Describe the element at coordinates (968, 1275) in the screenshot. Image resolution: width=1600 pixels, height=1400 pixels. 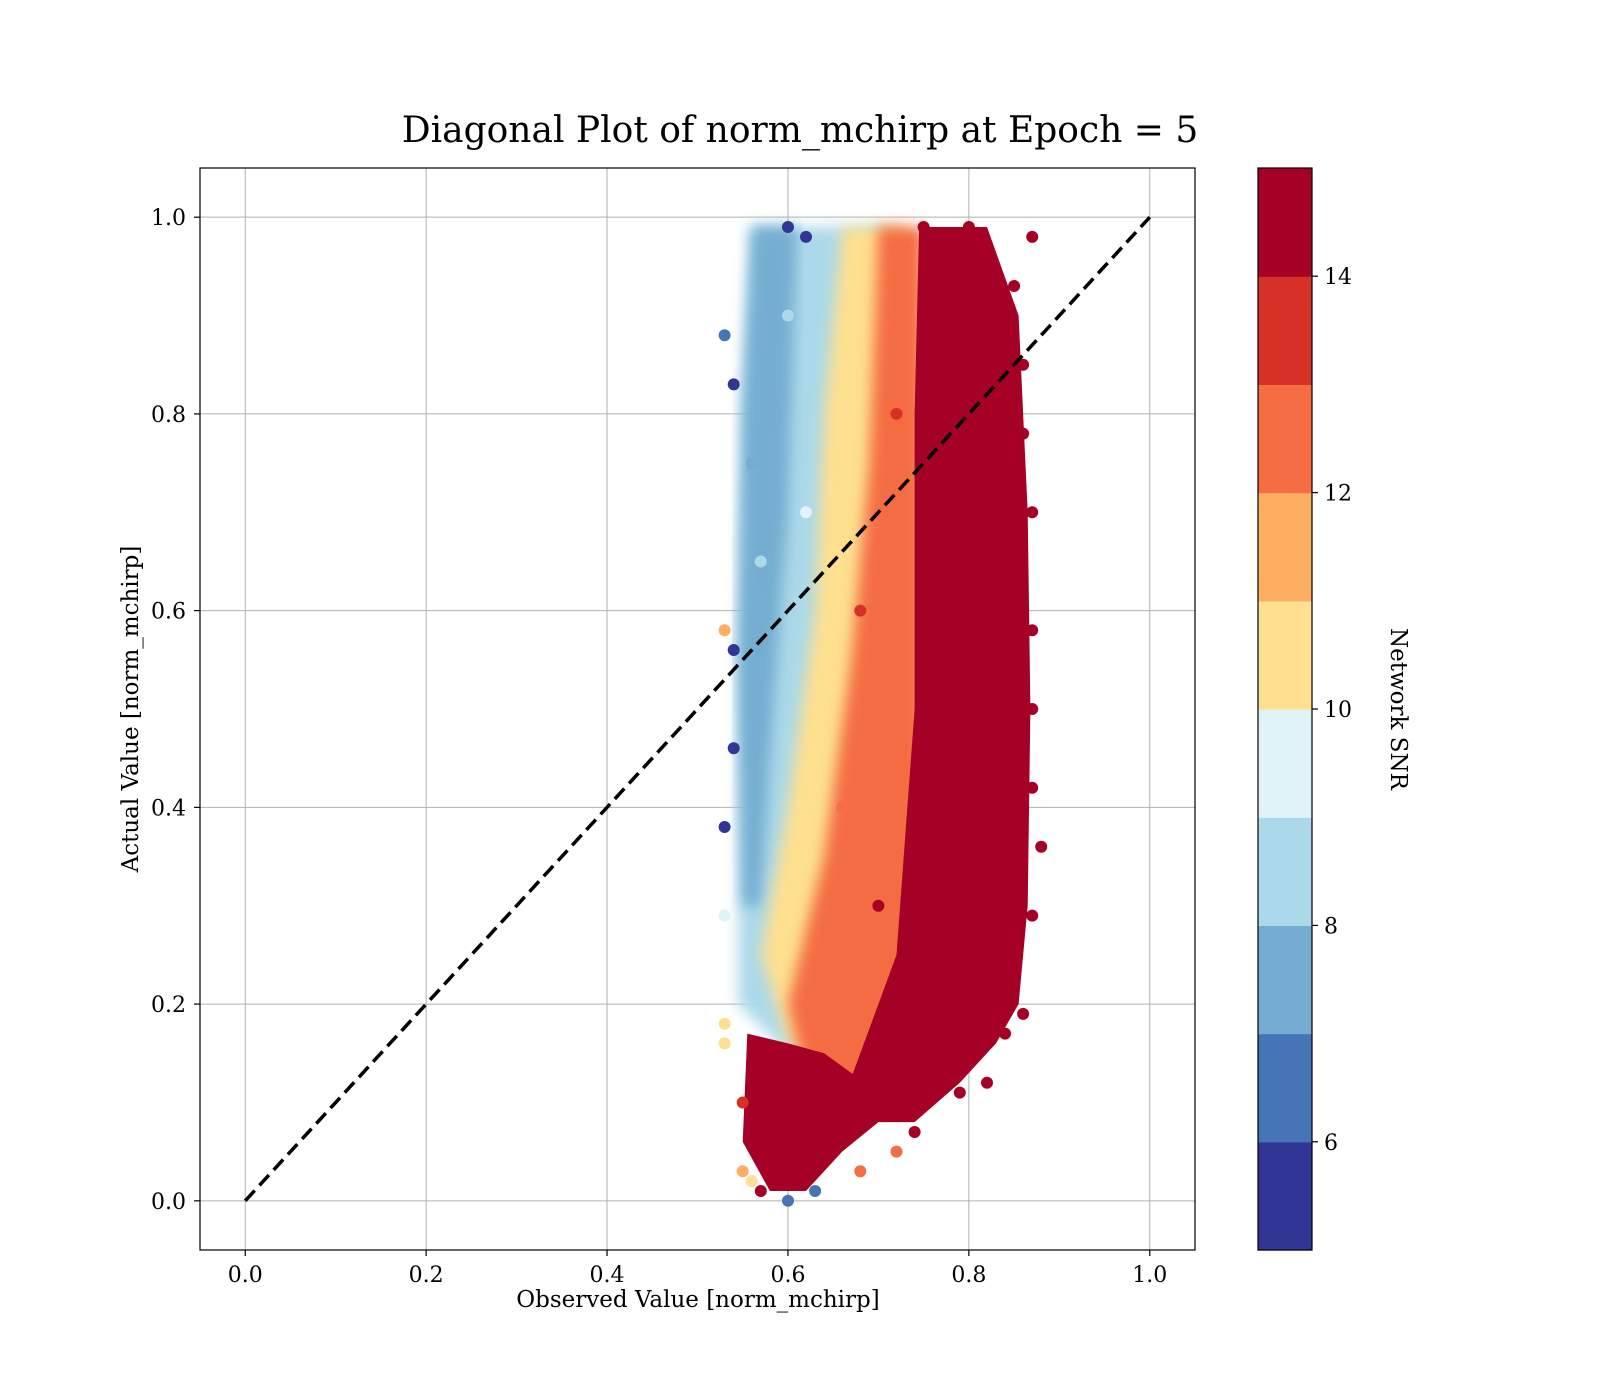
I see `x-tick-label-4: 0.8` at that location.